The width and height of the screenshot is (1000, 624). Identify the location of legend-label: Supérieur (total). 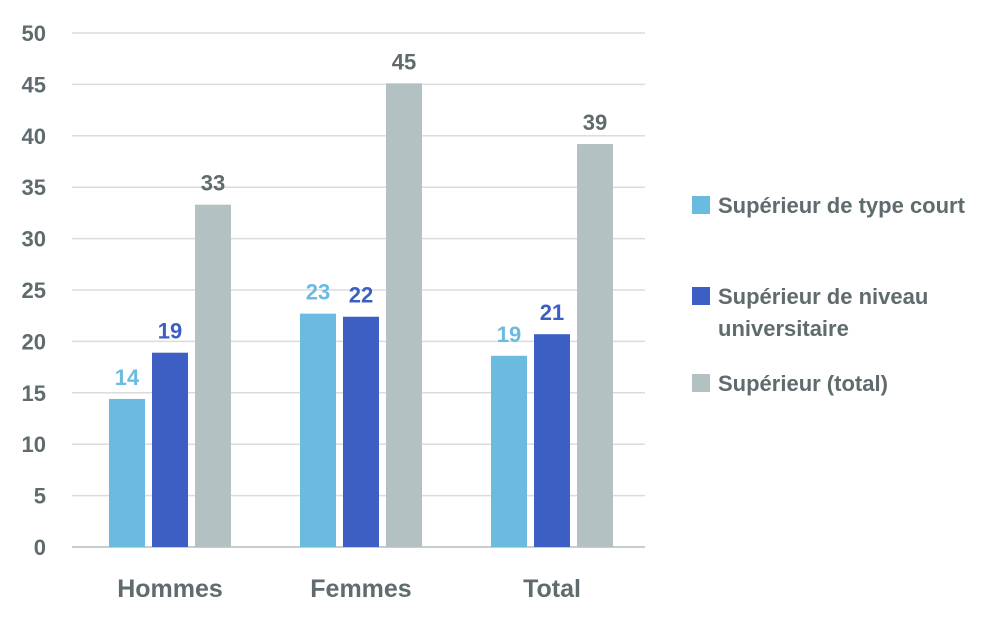
(803, 383).